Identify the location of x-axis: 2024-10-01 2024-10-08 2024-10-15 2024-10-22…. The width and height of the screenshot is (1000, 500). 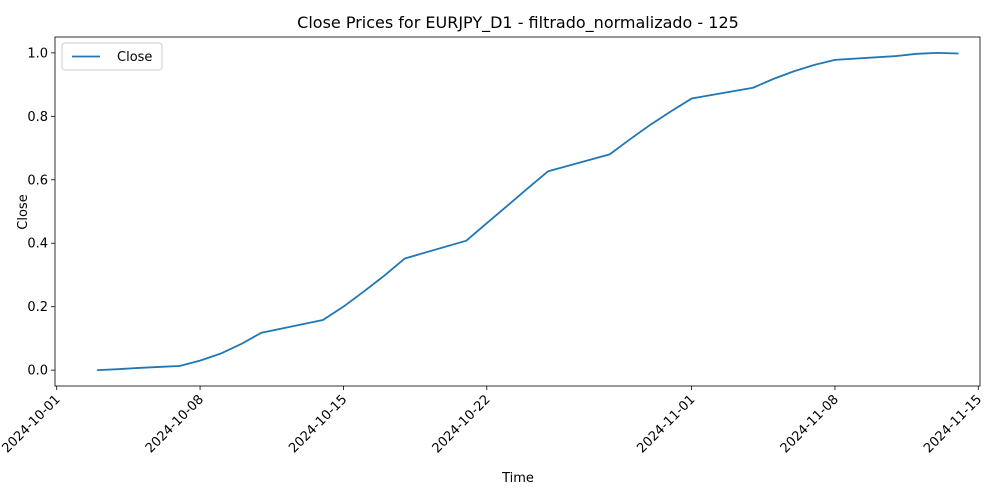
(492, 421).